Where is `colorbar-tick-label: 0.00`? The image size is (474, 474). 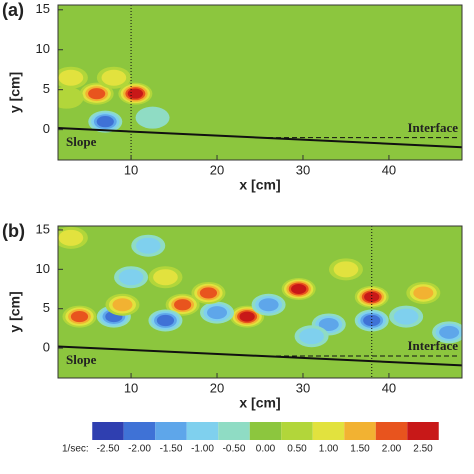 colorbar-tick-label: 0.00 is located at coordinates (266, 449).